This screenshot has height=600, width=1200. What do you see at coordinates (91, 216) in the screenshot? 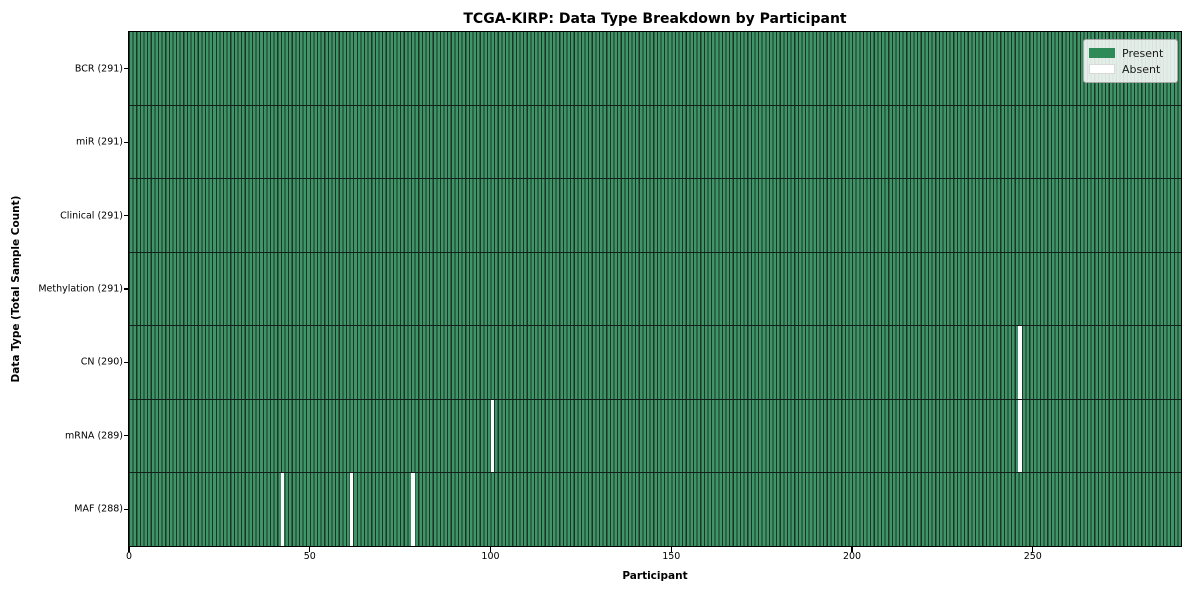
I see `y-tick-label-clinical: Clinical (291)` at bounding box center [91, 216].